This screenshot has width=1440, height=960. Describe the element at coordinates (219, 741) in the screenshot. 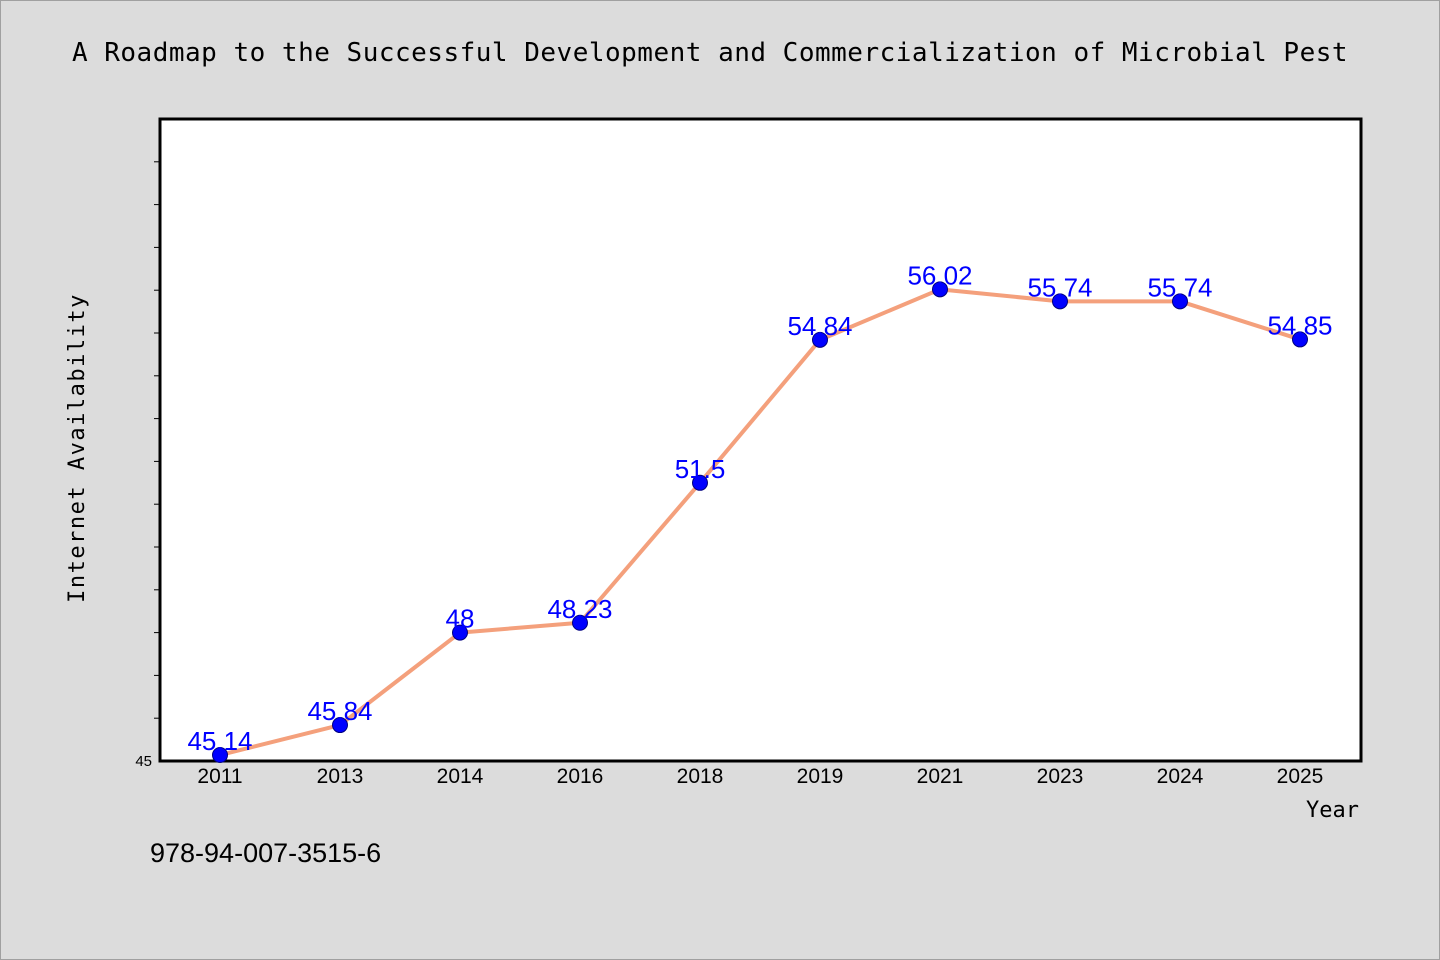

I see `data-label: 45.14` at that location.